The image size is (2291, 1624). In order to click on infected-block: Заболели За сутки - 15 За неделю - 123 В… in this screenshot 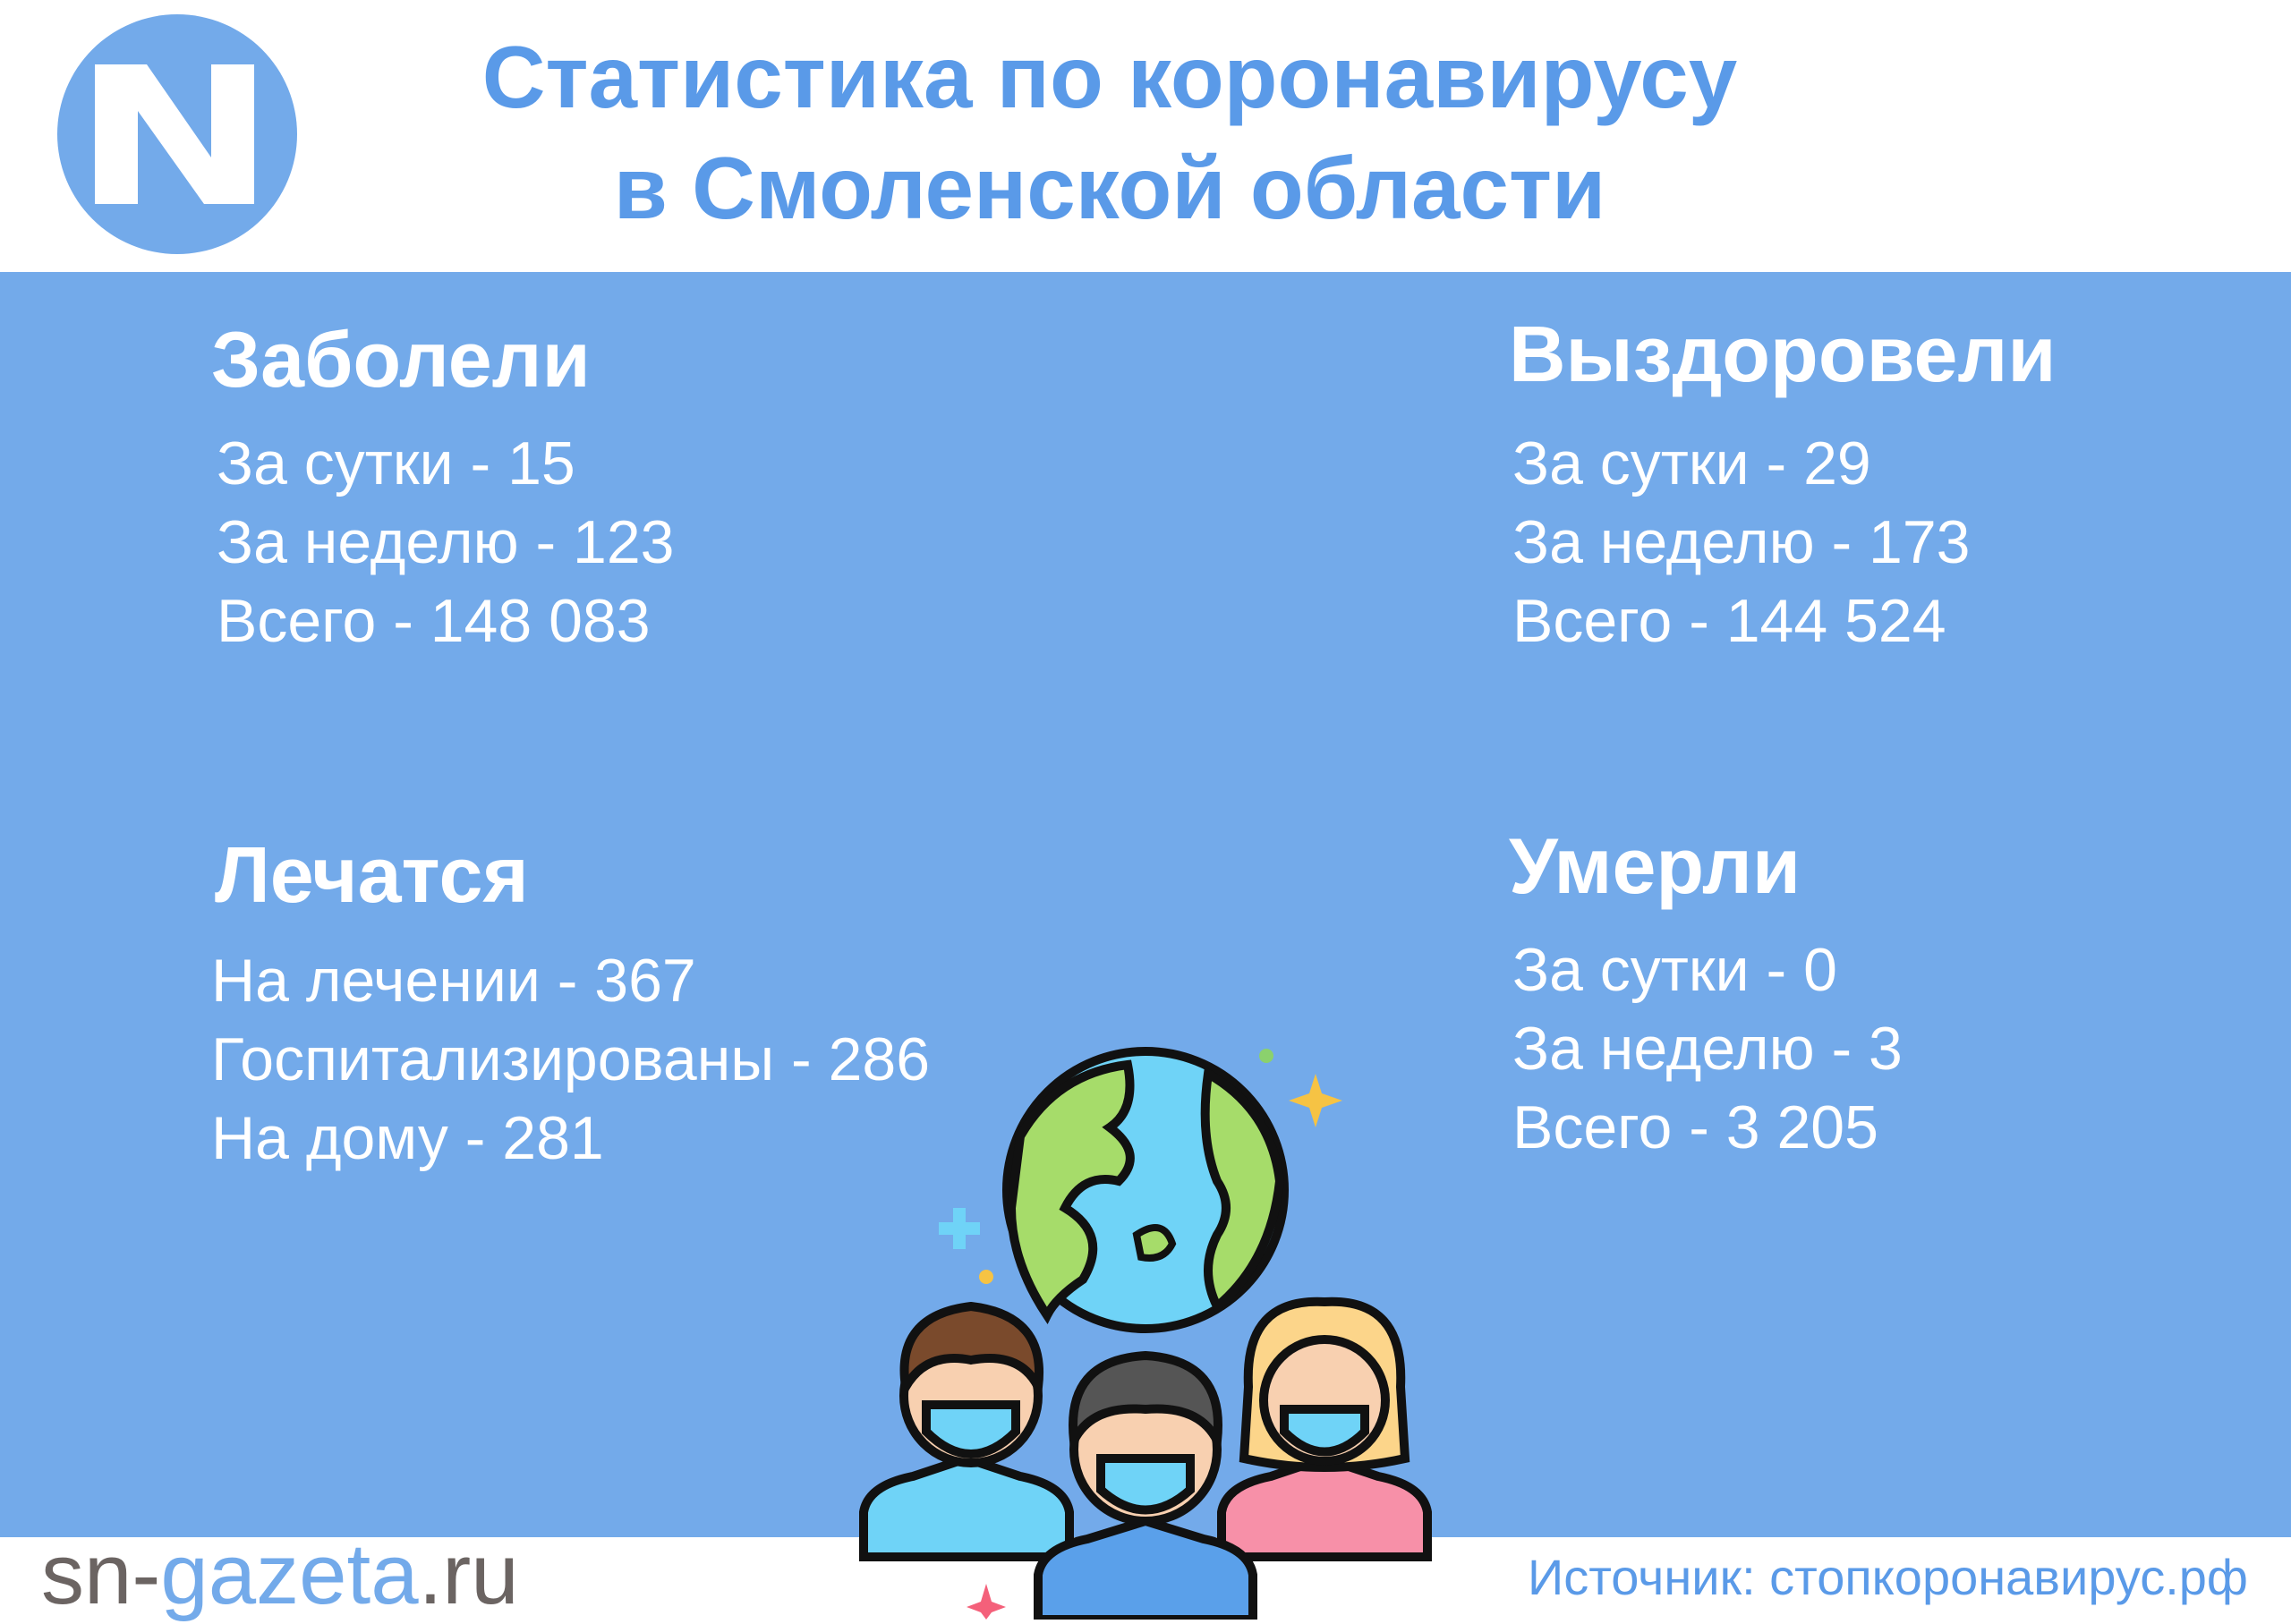, I will do `click(442, 487)`.